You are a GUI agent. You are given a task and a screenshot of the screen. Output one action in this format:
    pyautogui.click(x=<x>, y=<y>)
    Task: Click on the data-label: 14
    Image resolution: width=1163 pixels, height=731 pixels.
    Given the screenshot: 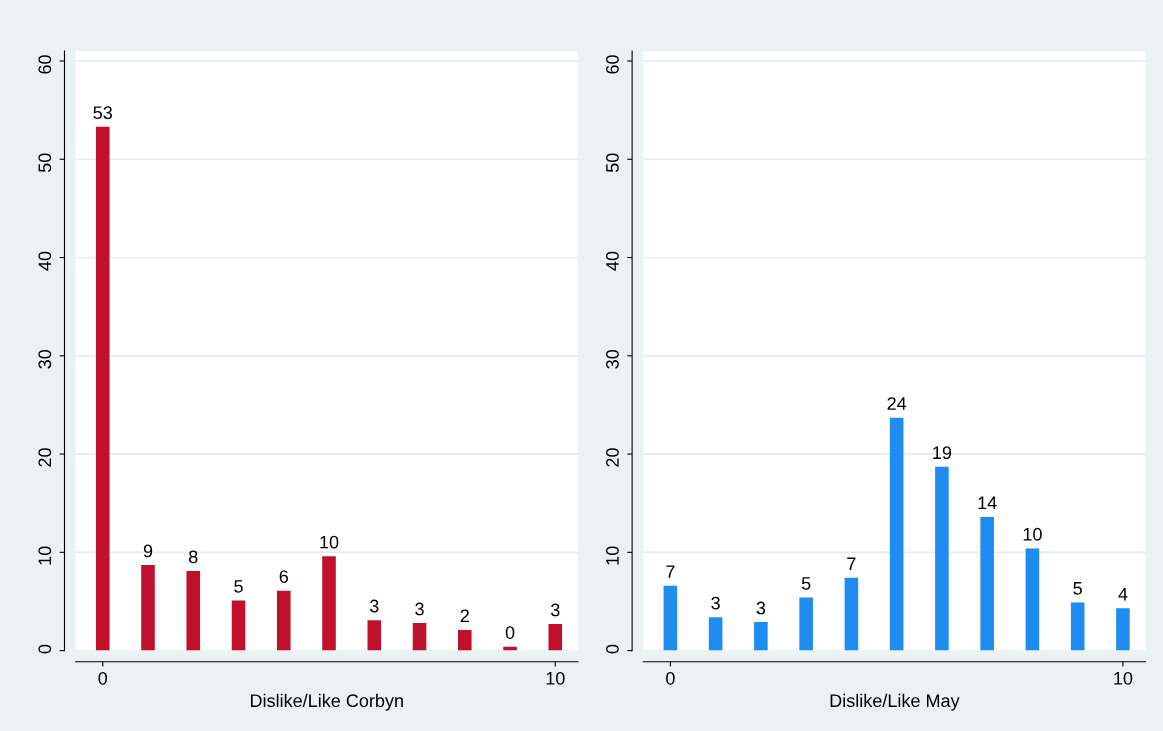 What is the action you would take?
    pyautogui.click(x=987, y=503)
    